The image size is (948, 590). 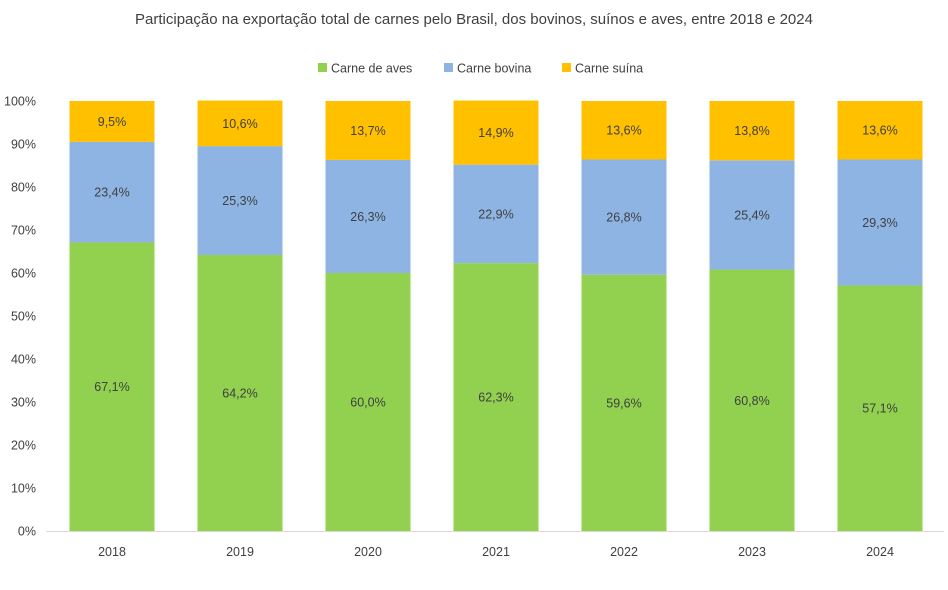 I want to click on data-label: 13,8%, so click(x=751, y=131).